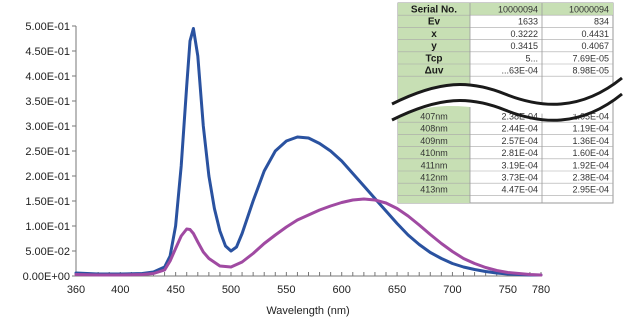 The width and height of the screenshot is (640, 321). I want to click on table-break-band, so click(507, 99).